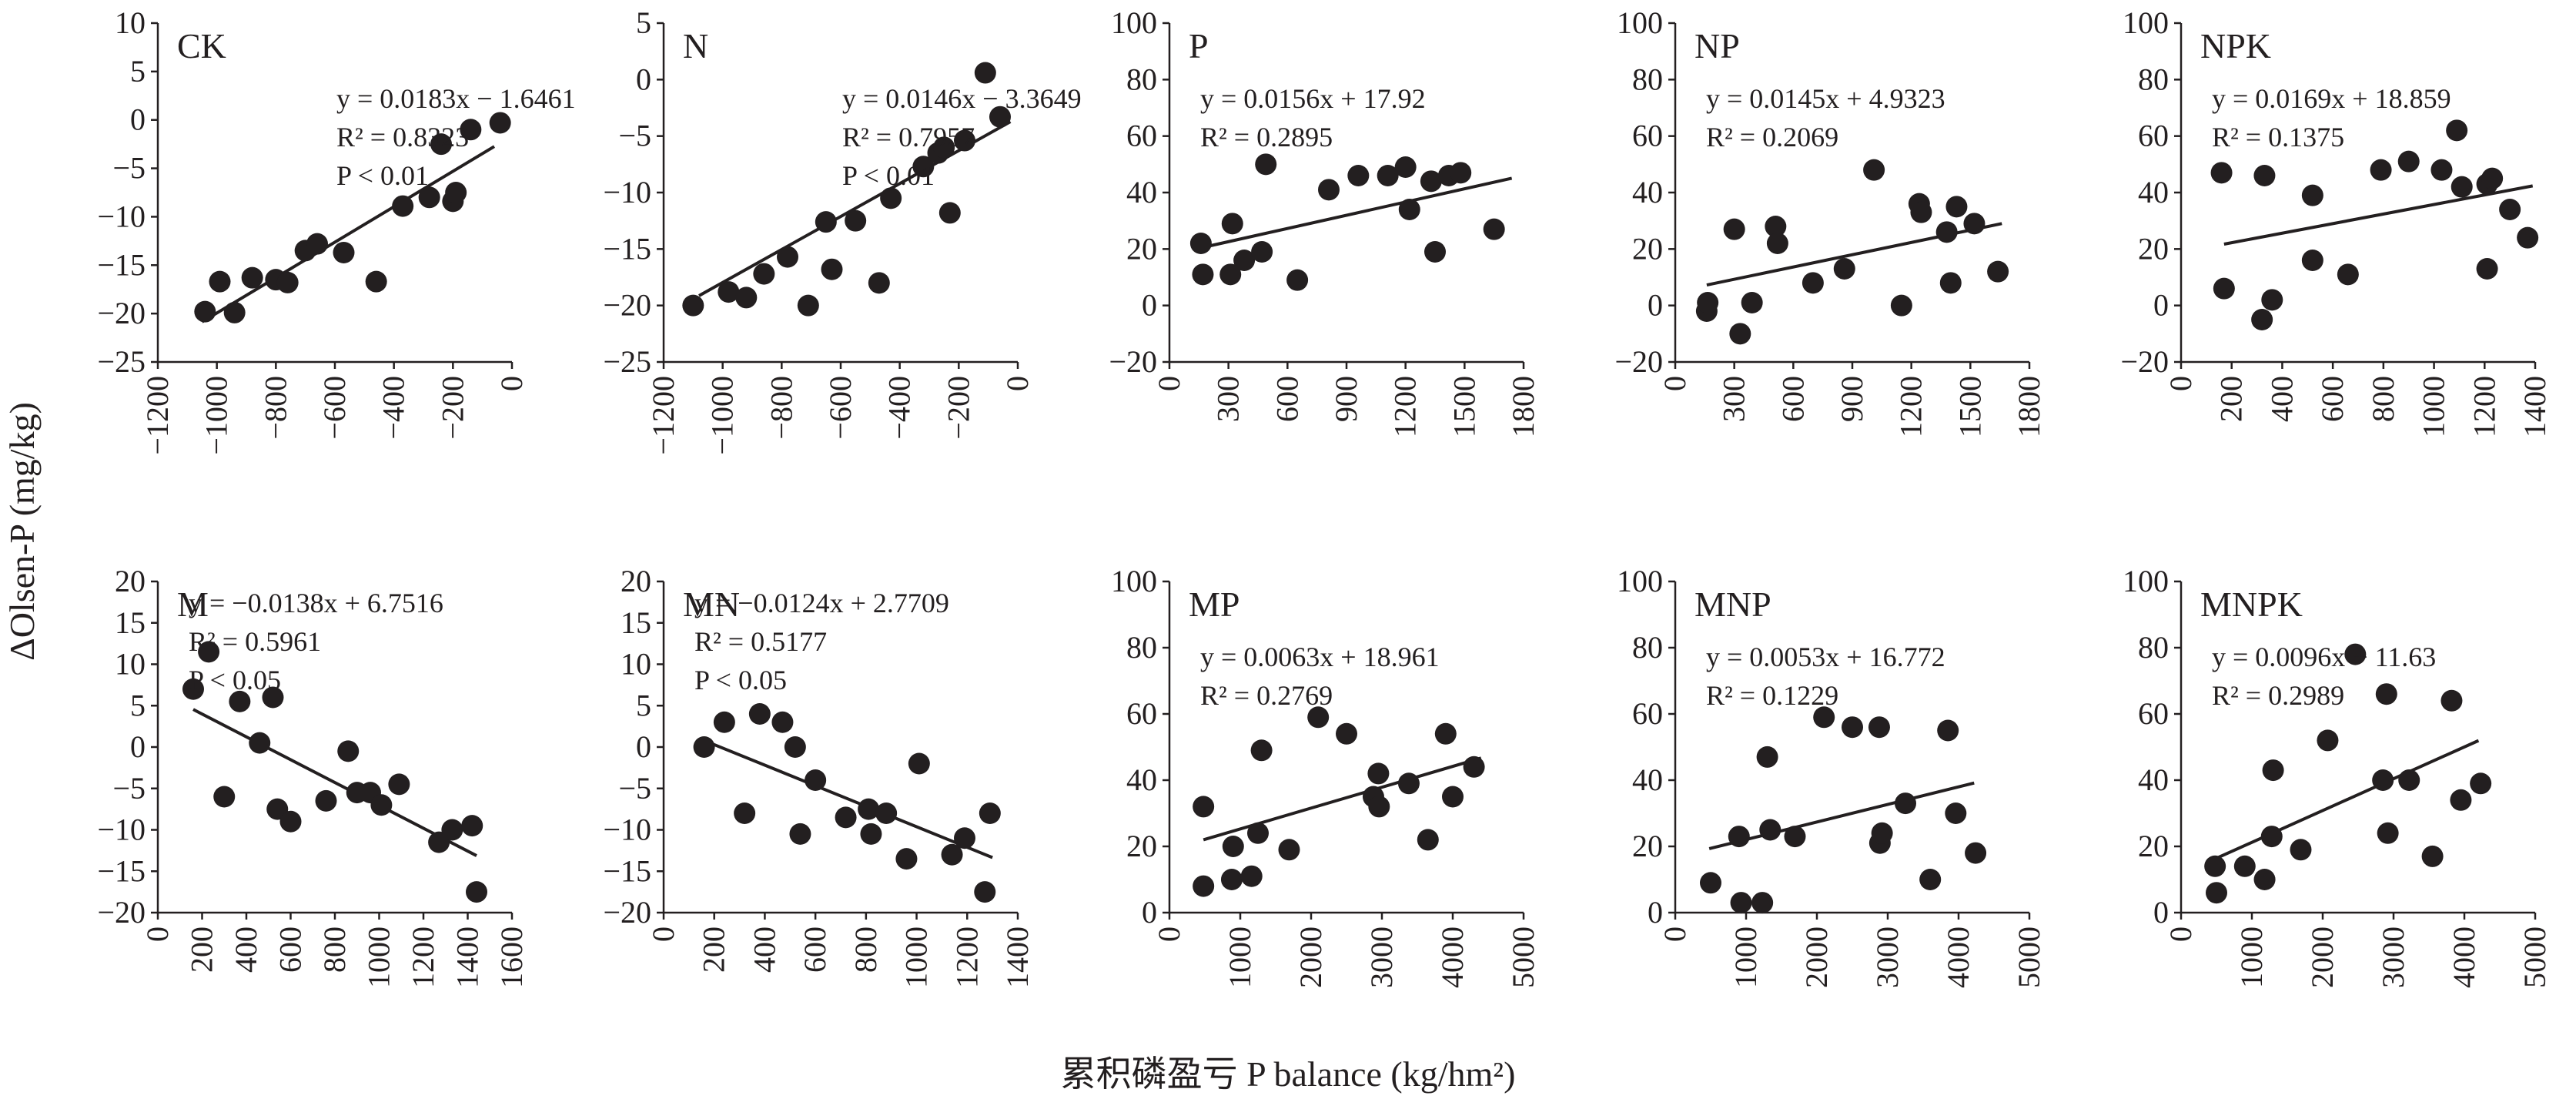  I want to click on x-tick-label: −1000, so click(217, 416).